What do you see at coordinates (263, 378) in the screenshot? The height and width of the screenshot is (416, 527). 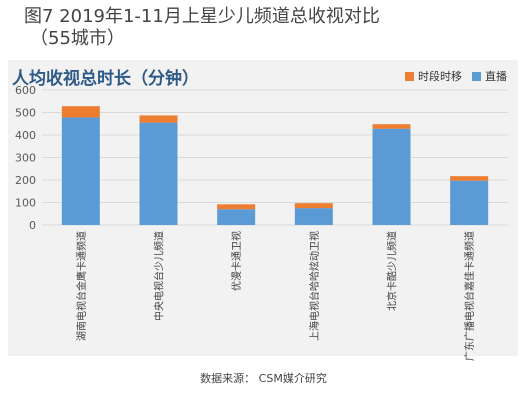 I see `data-source-note: 数据来源： CSM媒介研究` at bounding box center [263, 378].